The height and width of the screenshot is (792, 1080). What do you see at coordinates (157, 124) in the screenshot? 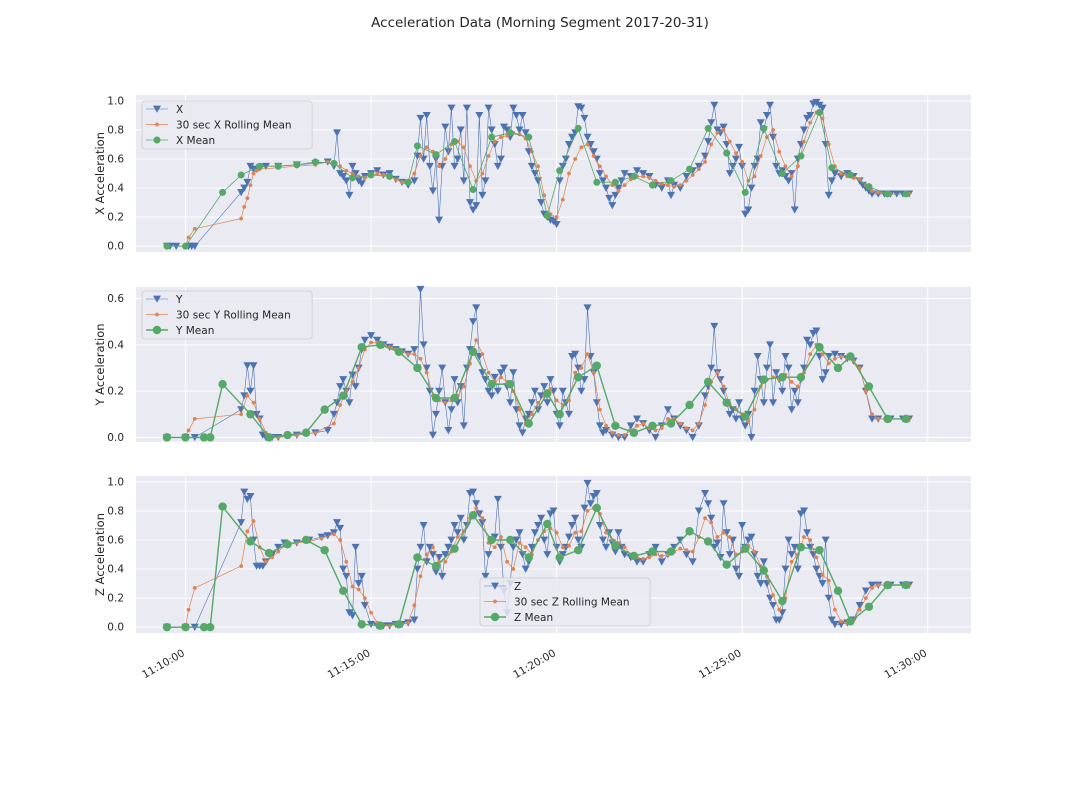
I see `30-sec-x-rolling-mean-legend-marker` at bounding box center [157, 124].